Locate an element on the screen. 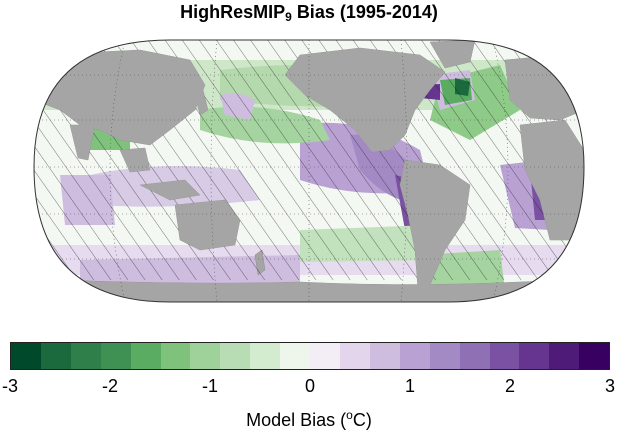  colorbar-tick-label: 1 is located at coordinates (409, 386).